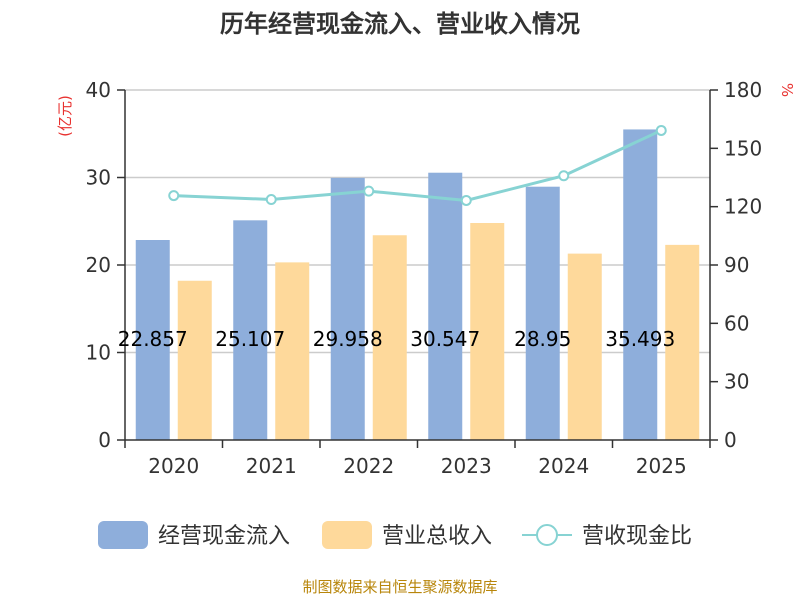 The image size is (800, 600). What do you see at coordinates (661, 466) in the screenshot?
I see `x-tick-label-5: 2025` at bounding box center [661, 466].